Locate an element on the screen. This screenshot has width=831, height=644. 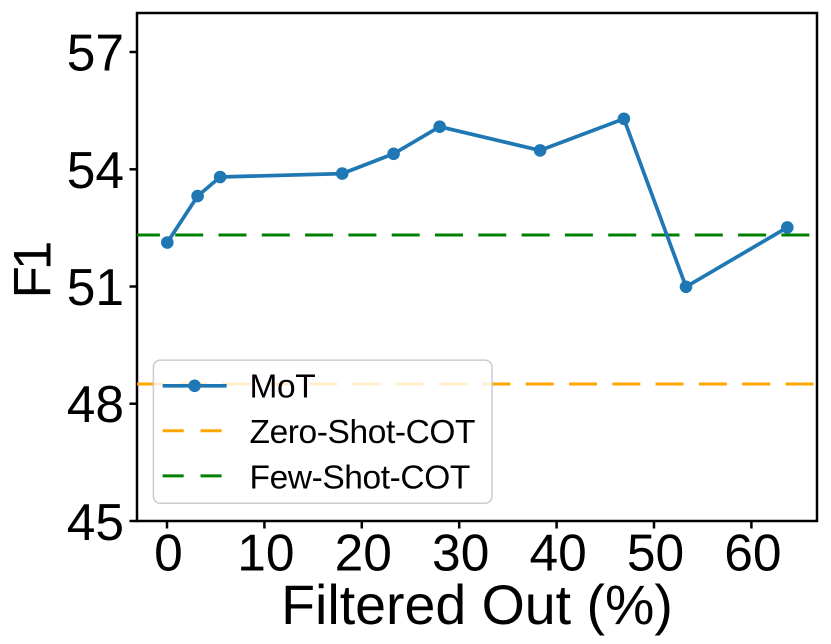
svg-text: 48 is located at coordinates (95, 404).